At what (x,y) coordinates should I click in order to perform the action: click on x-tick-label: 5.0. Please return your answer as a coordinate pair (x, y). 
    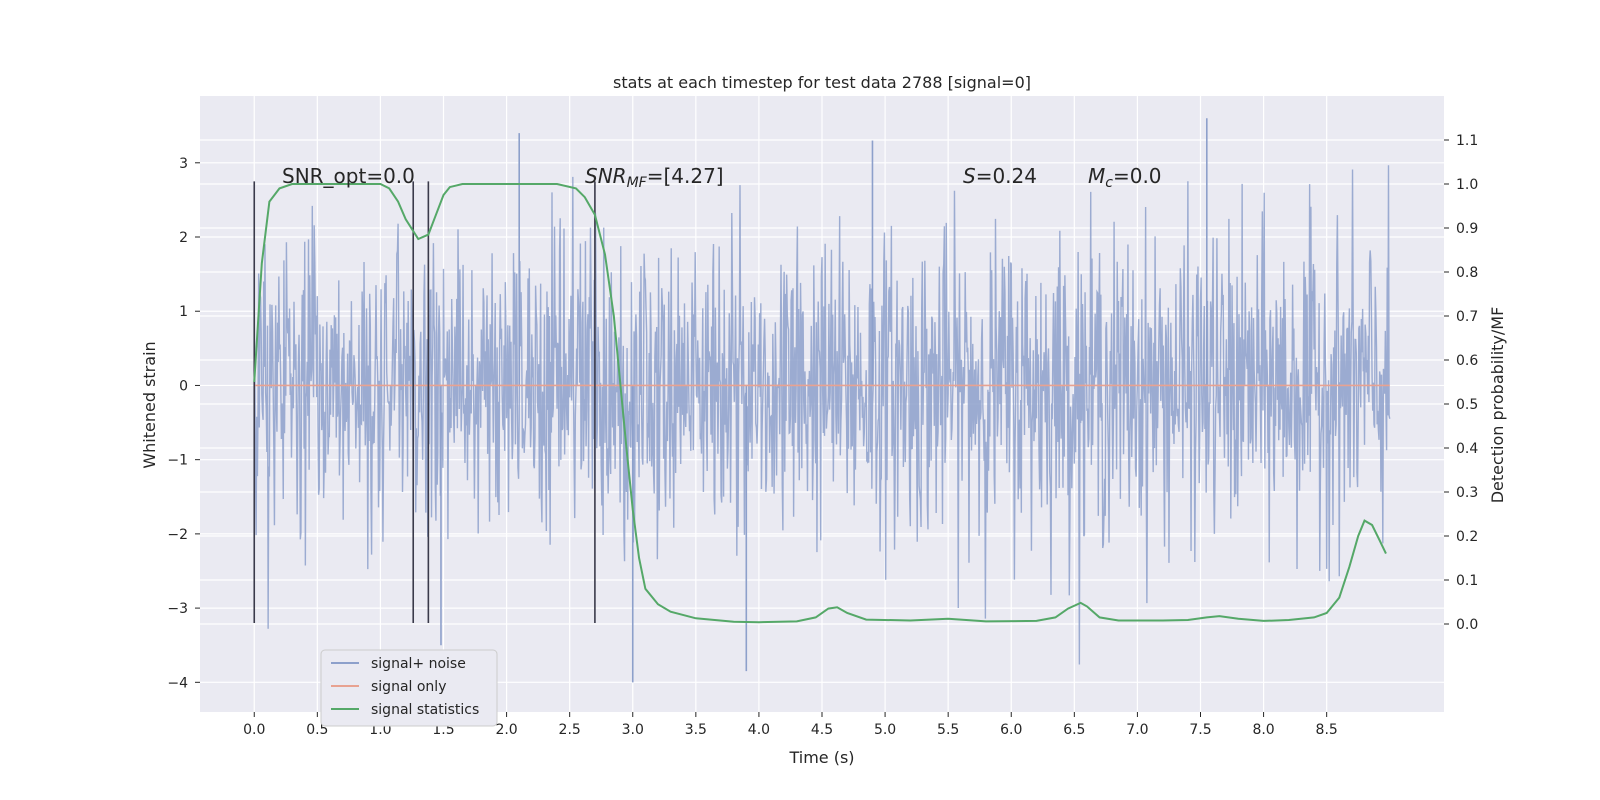
    Looking at the image, I should click on (885, 730).